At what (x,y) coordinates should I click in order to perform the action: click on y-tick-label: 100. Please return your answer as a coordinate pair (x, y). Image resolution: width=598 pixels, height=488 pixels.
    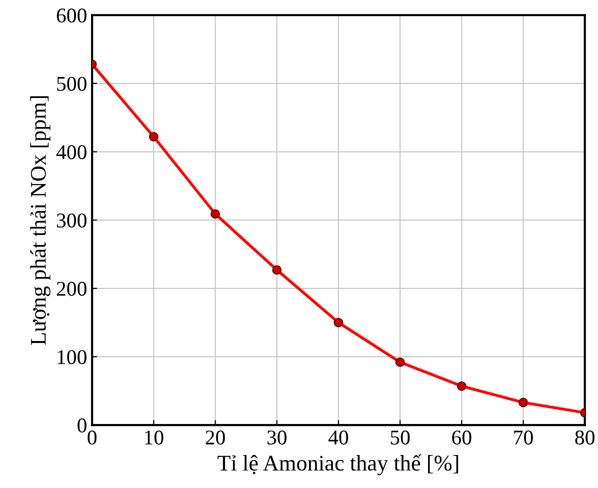
    Looking at the image, I should click on (72, 357).